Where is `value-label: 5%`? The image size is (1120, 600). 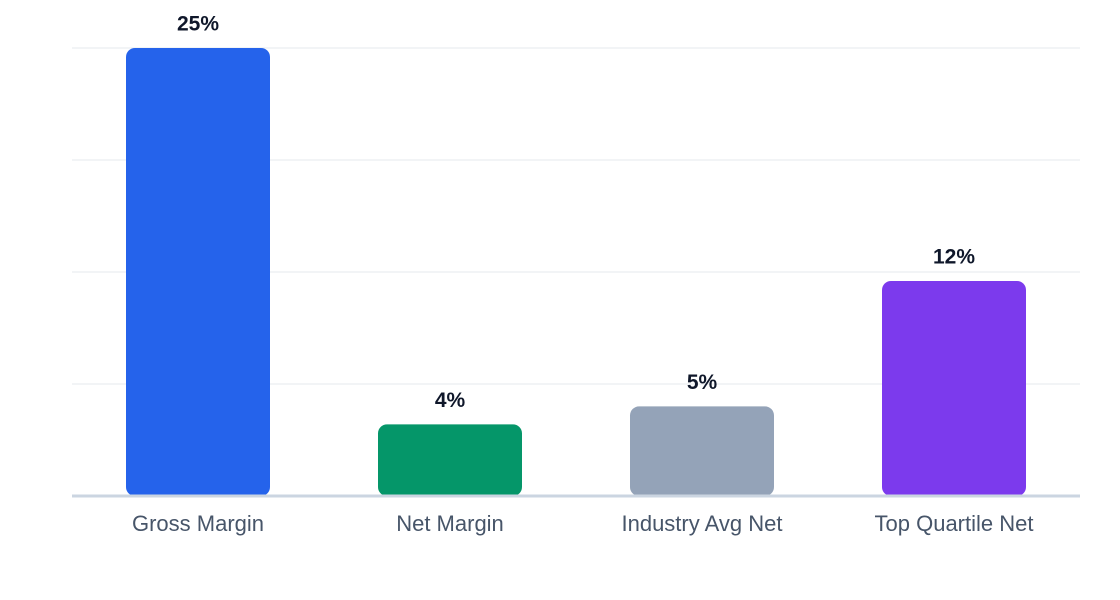 value-label: 5% is located at coordinates (702, 382).